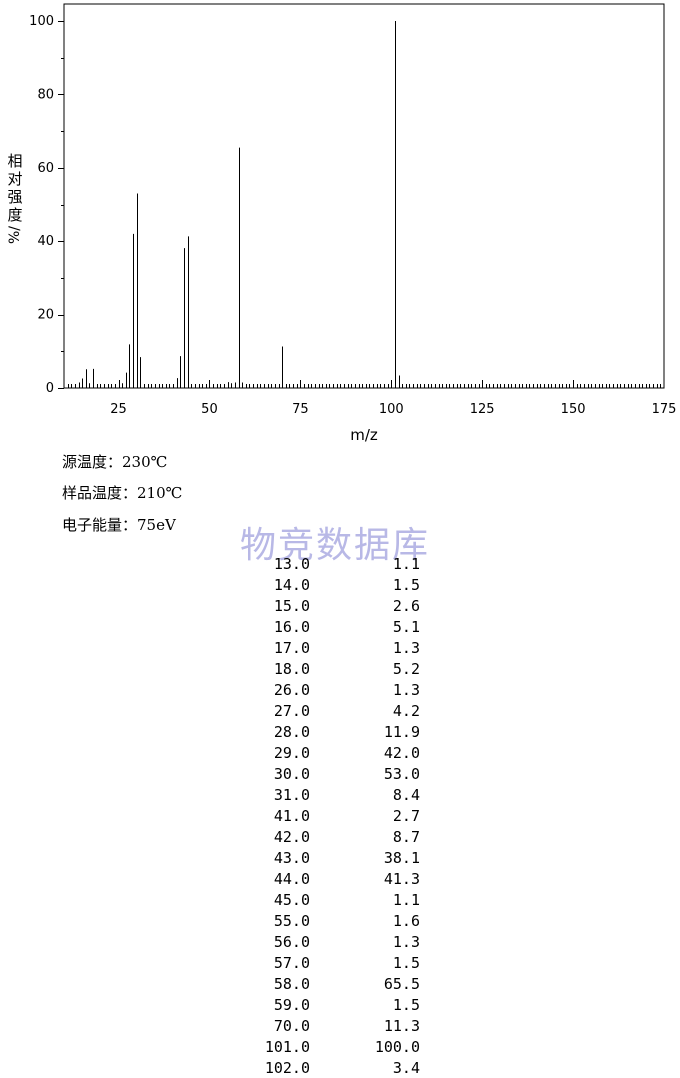  What do you see at coordinates (406, 1067) in the screenshot?
I see `intensity-cell: 3.4` at bounding box center [406, 1067].